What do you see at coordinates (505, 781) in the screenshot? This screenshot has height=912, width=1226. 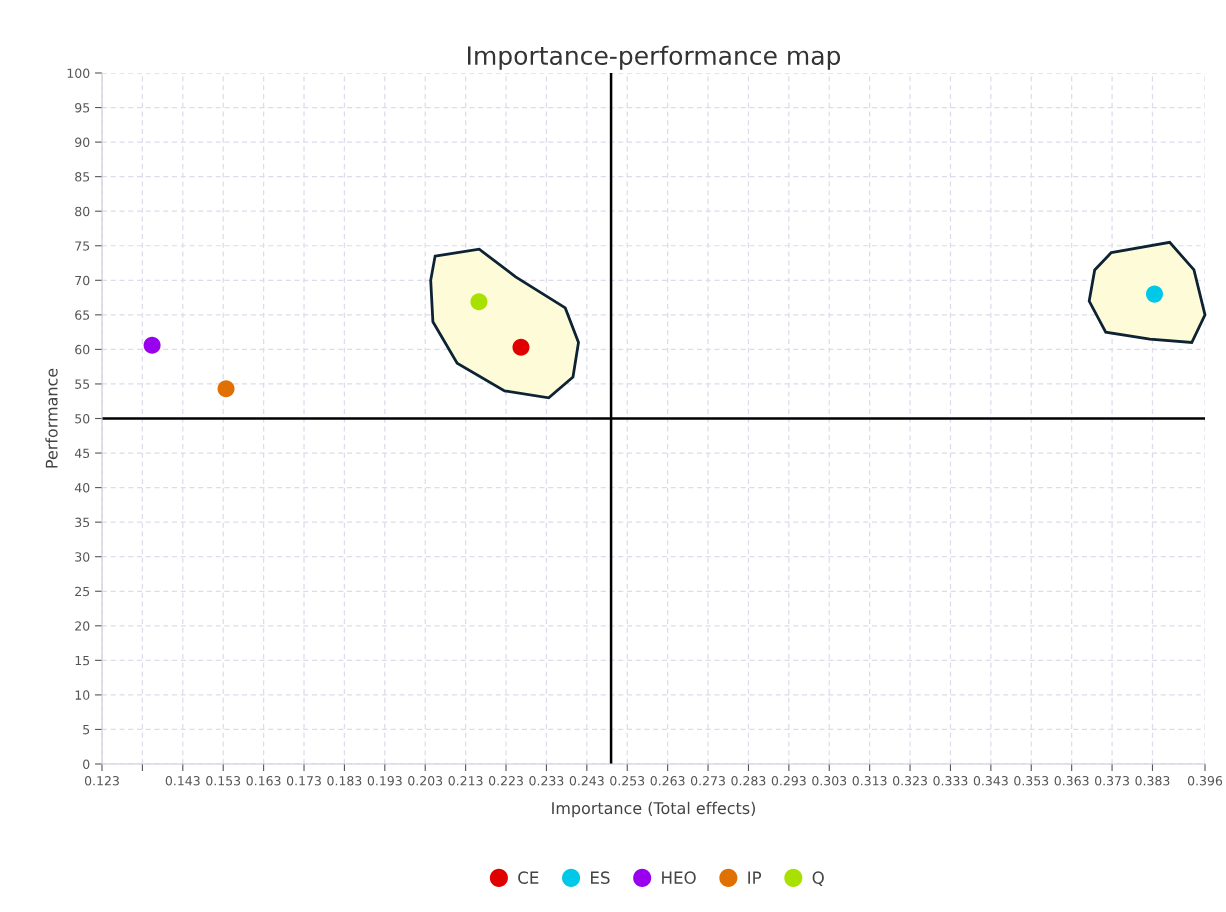 I see `x-tick-label: 0.223` at bounding box center [505, 781].